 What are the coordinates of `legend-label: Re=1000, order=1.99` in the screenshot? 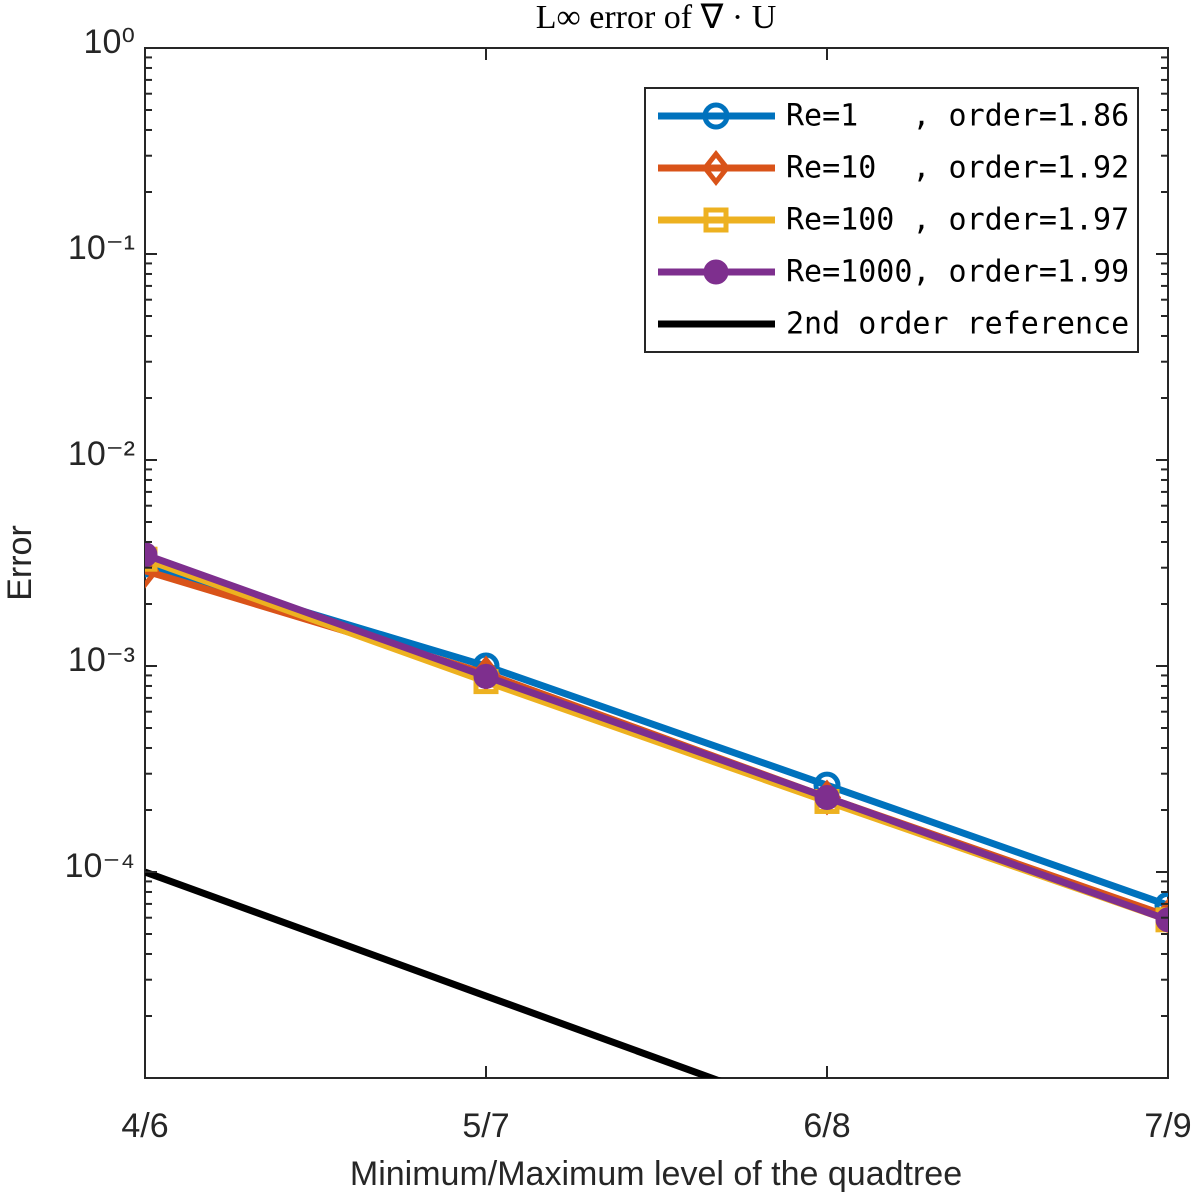 It's located at (957, 272).